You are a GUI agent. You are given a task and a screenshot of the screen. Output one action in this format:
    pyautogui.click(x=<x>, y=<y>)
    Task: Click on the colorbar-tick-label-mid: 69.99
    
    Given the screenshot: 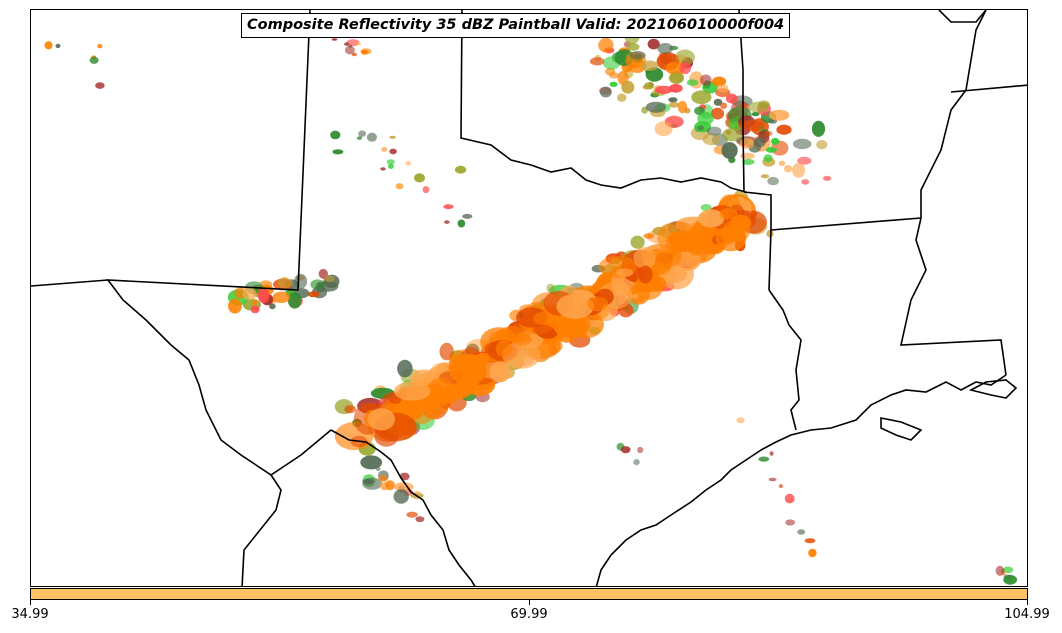 What is the action you would take?
    pyautogui.click(x=529, y=614)
    